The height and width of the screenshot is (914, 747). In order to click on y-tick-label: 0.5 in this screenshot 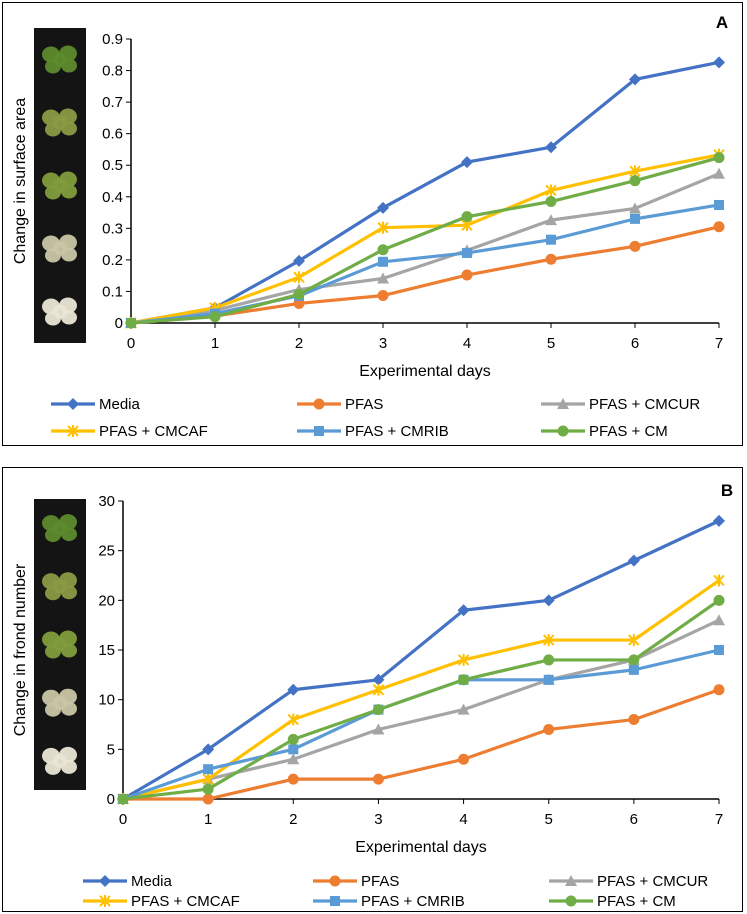, I will do `click(112, 165)`.